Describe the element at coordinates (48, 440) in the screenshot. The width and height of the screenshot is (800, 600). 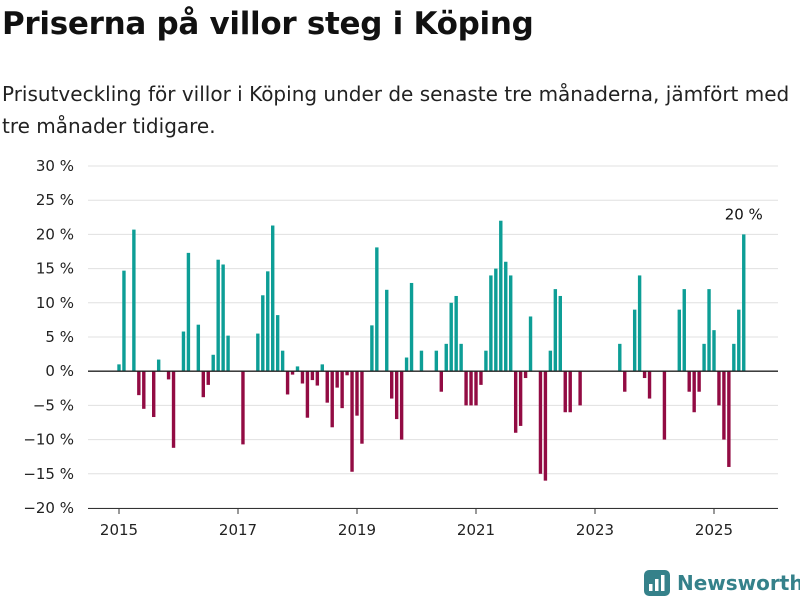
I see `y-tick-label: −10 %` at that location.